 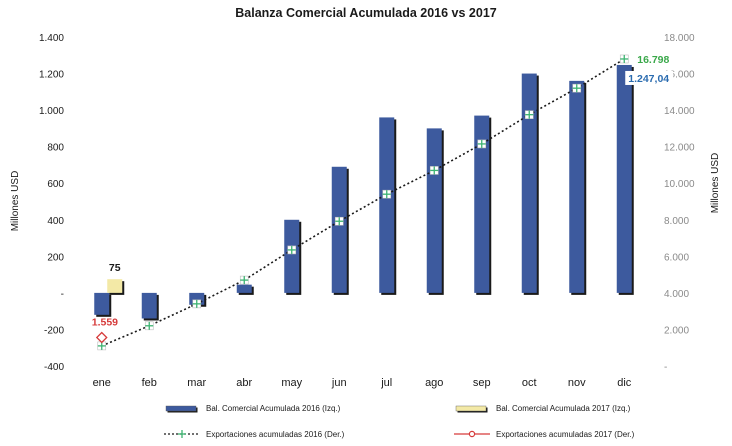 What do you see at coordinates (101, 337) in the screenshot?
I see `exports-2017-marker` at bounding box center [101, 337].